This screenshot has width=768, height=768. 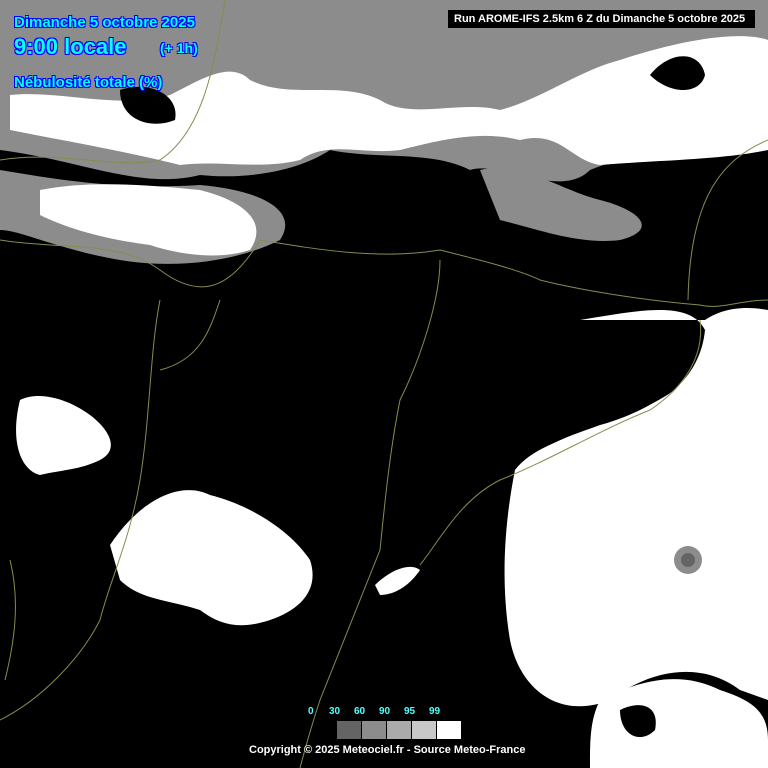 I want to click on legend-labels: 0 30 60 90 95 99, so click(x=385, y=713).